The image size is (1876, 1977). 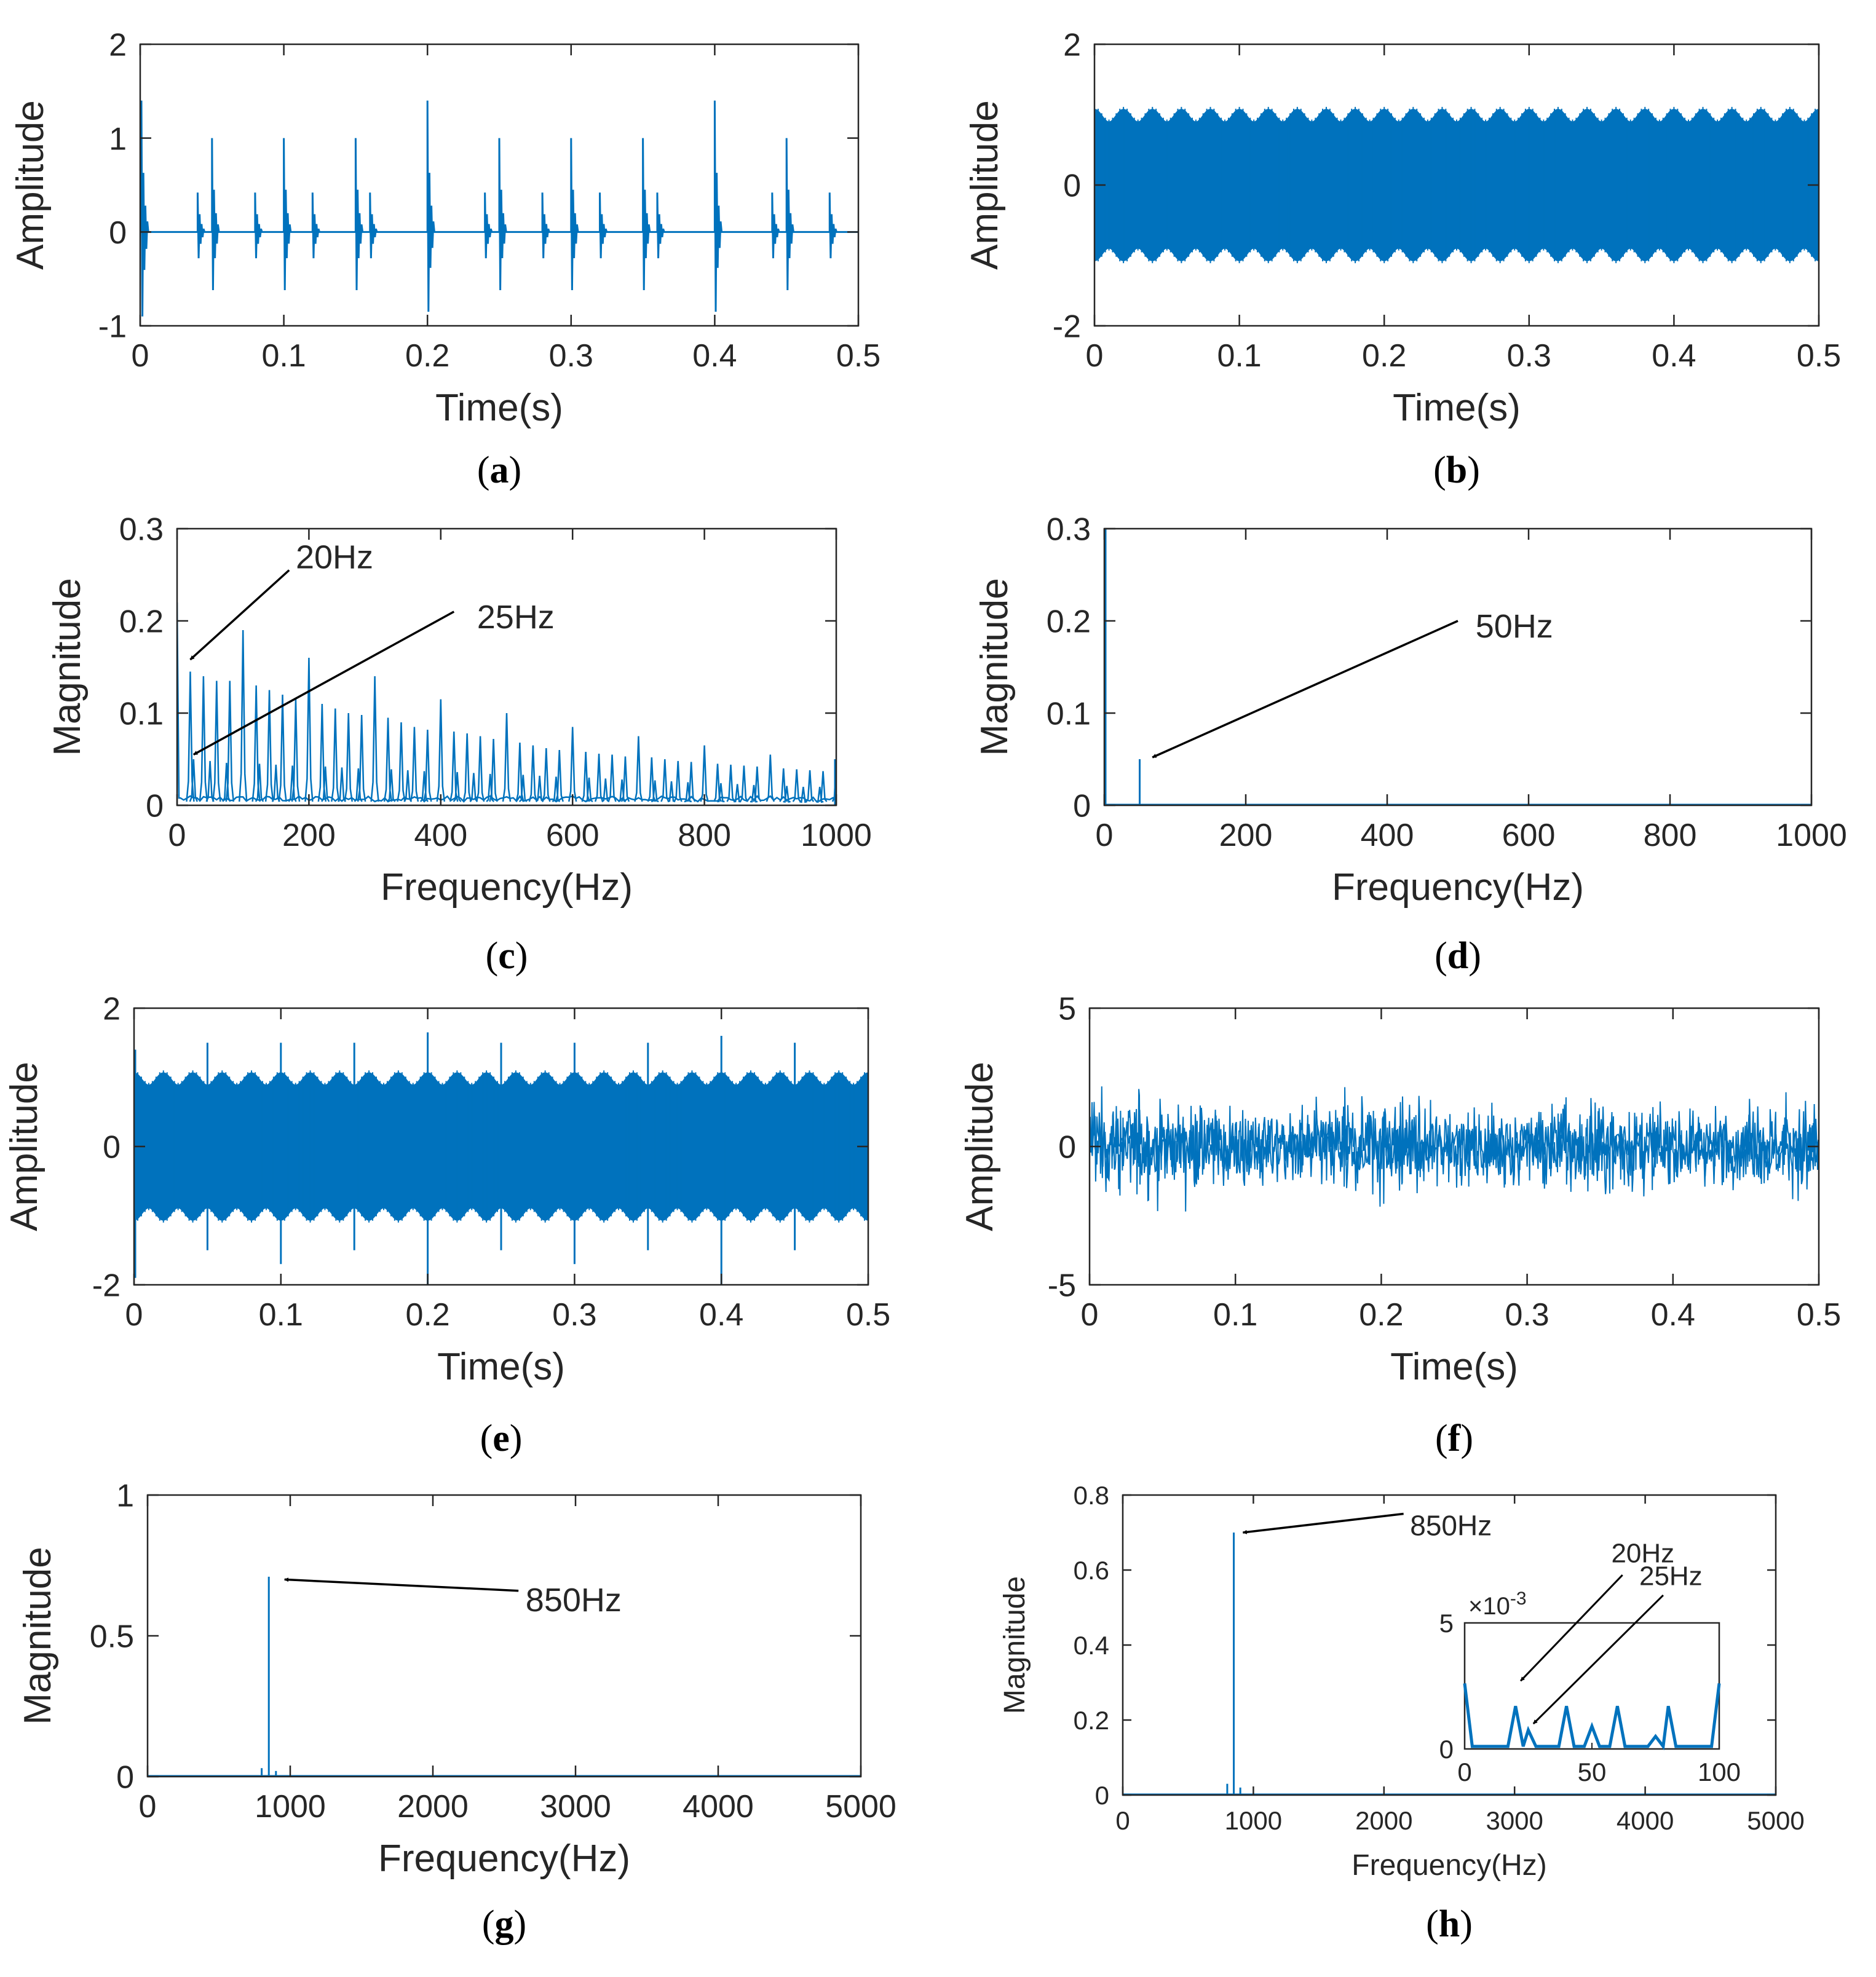 I want to click on peak-580hz, so click(x=559, y=775).